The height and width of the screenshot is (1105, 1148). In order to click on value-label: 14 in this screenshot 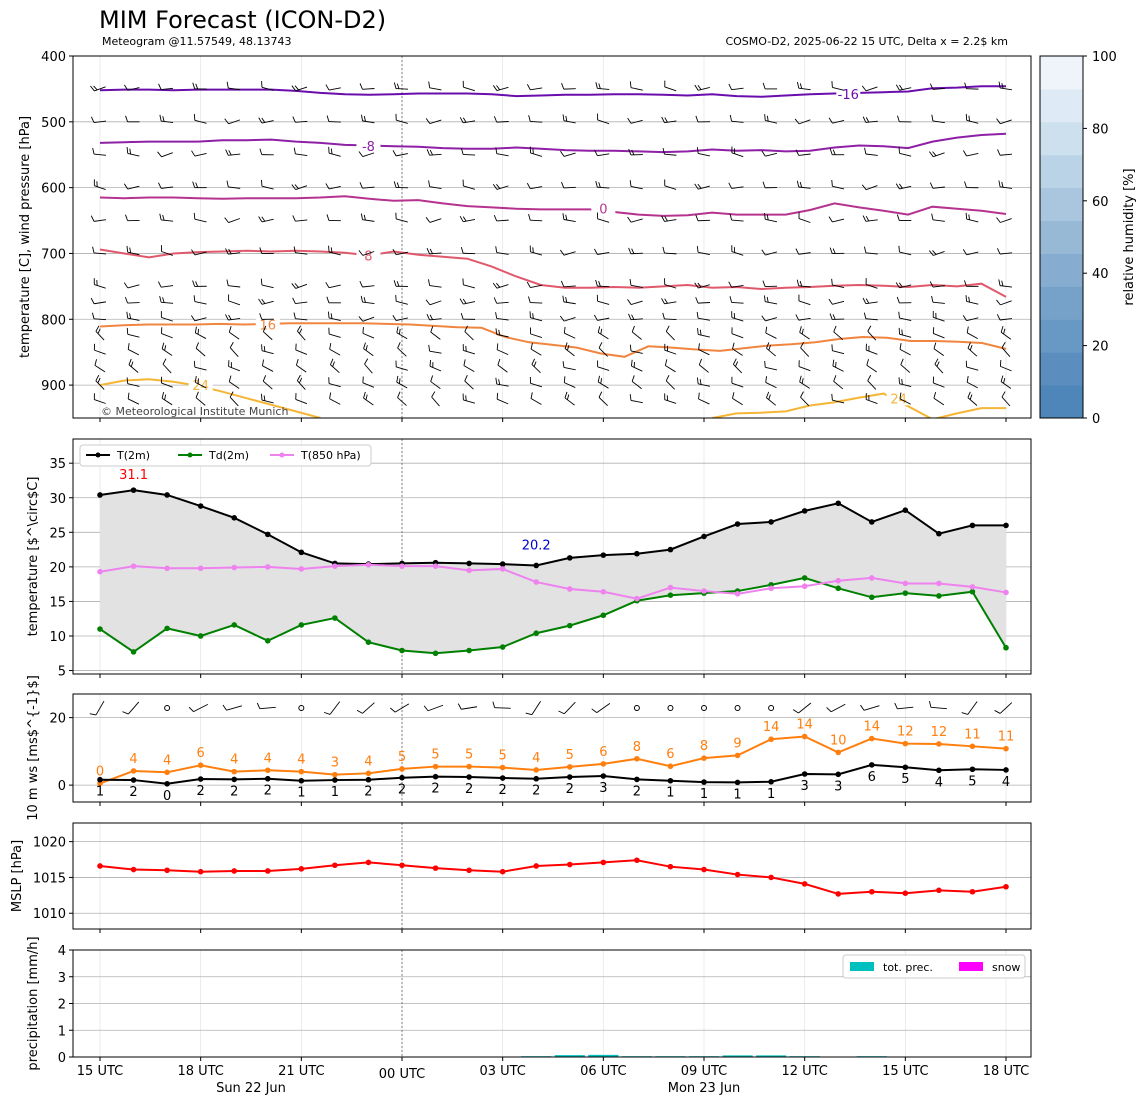, I will do `click(872, 727)`.